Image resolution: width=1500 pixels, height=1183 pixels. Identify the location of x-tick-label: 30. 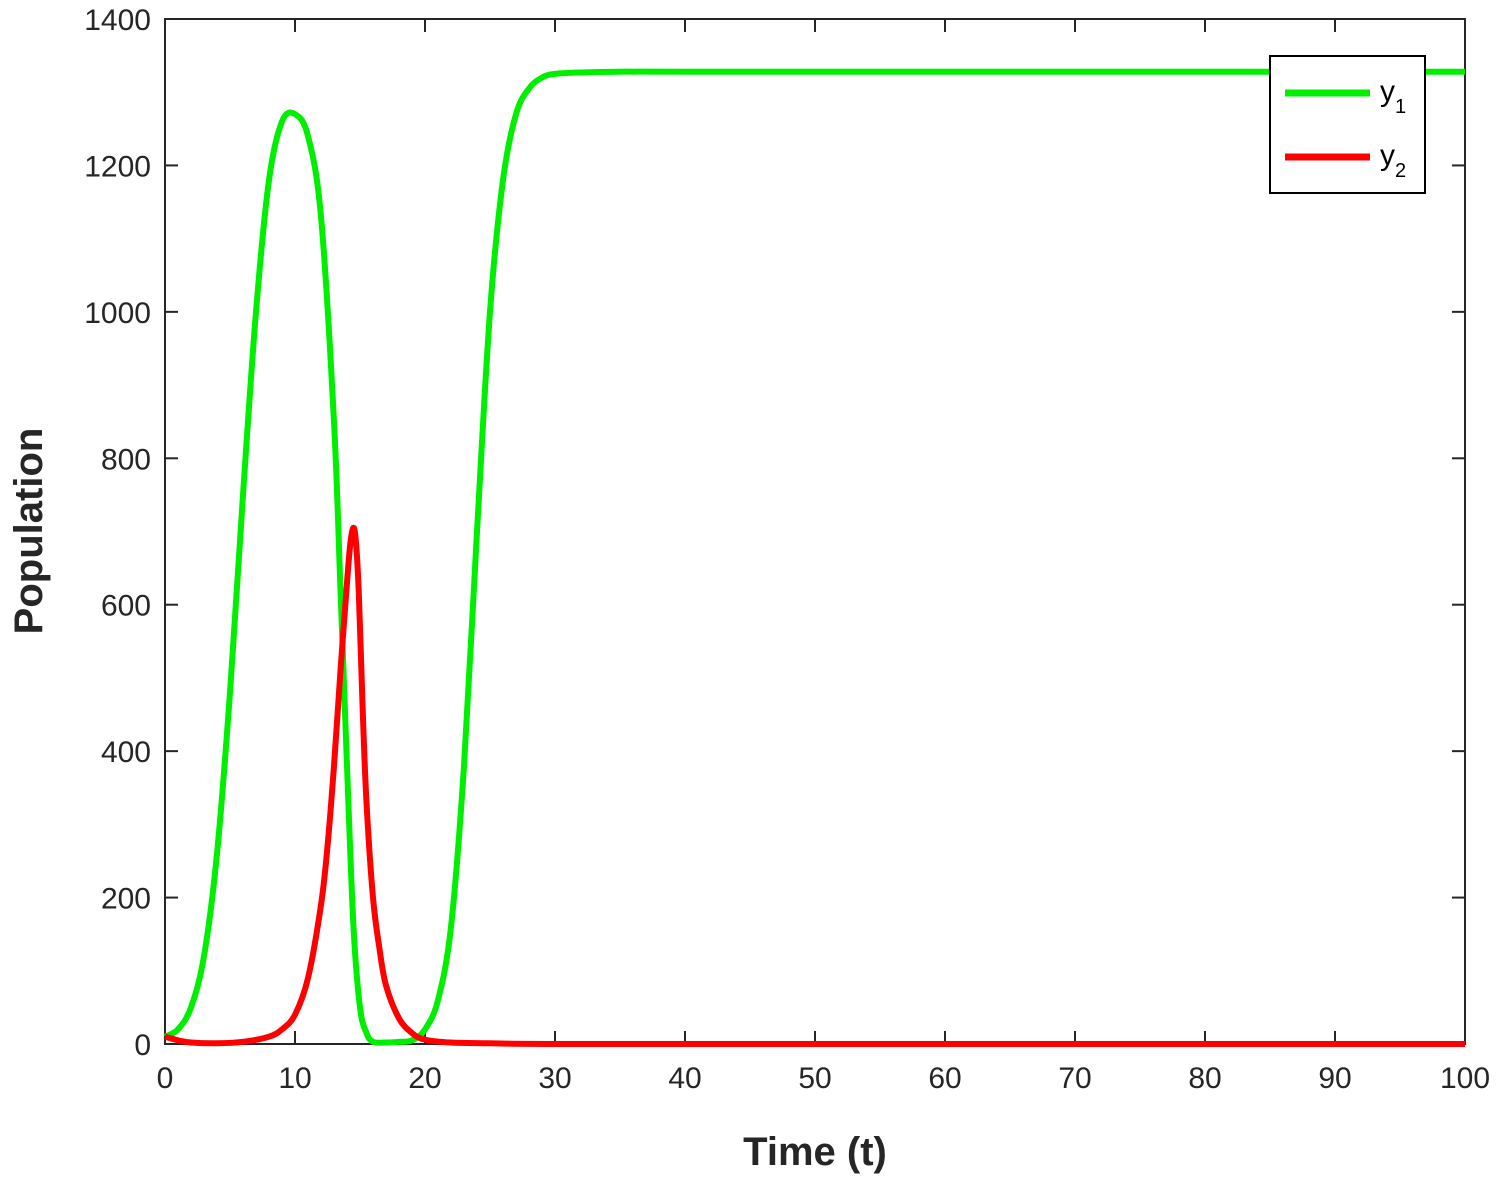
(554, 1078).